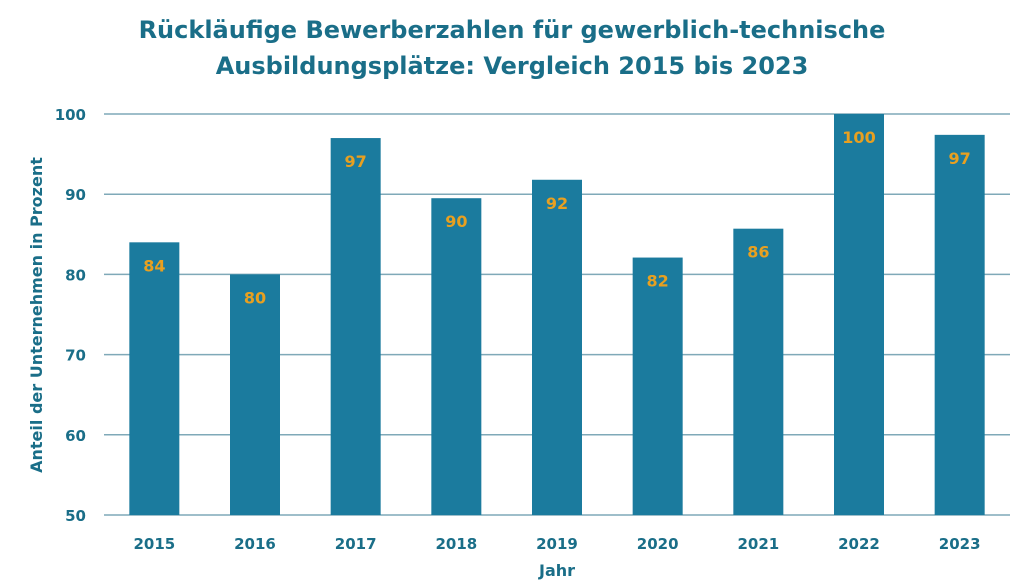 The height and width of the screenshot is (584, 1024). I want to click on y-tick-label: 80, so click(75, 275).